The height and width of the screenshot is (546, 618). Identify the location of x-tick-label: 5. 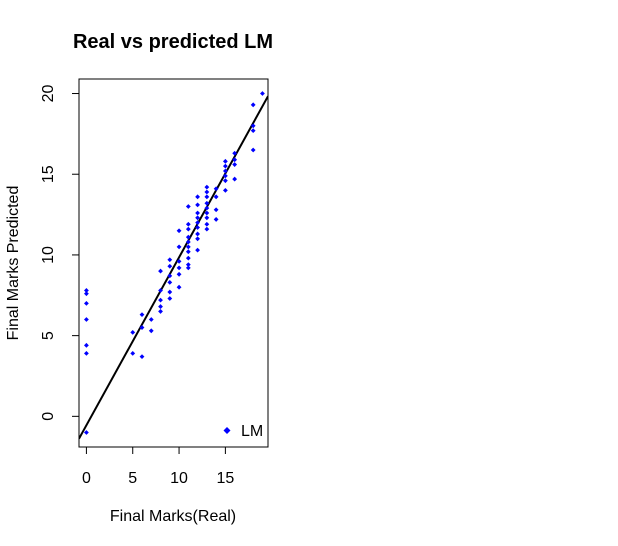
(132, 478).